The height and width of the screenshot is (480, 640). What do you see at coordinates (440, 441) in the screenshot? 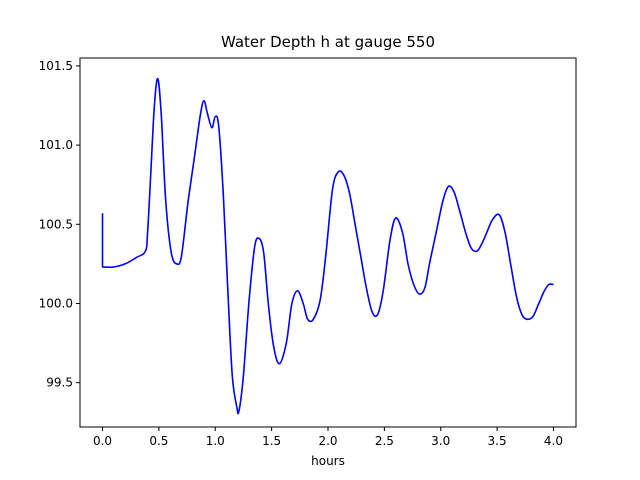
I see `x-tick-label: 3.0` at bounding box center [440, 441].